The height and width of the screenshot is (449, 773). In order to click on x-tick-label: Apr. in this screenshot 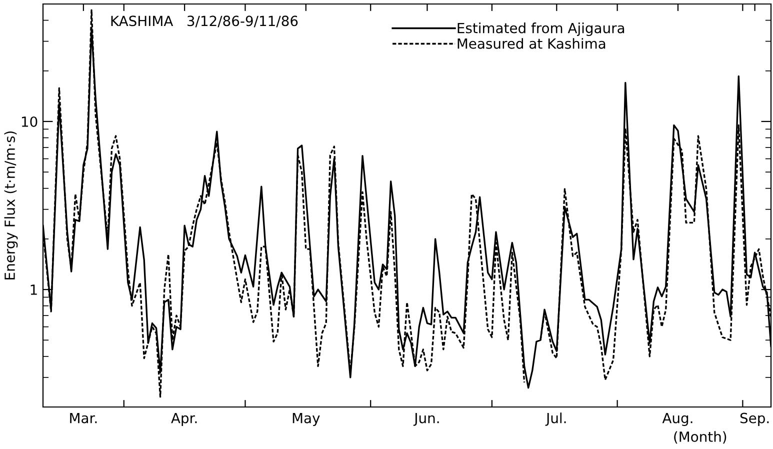, I will do `click(184, 419)`.